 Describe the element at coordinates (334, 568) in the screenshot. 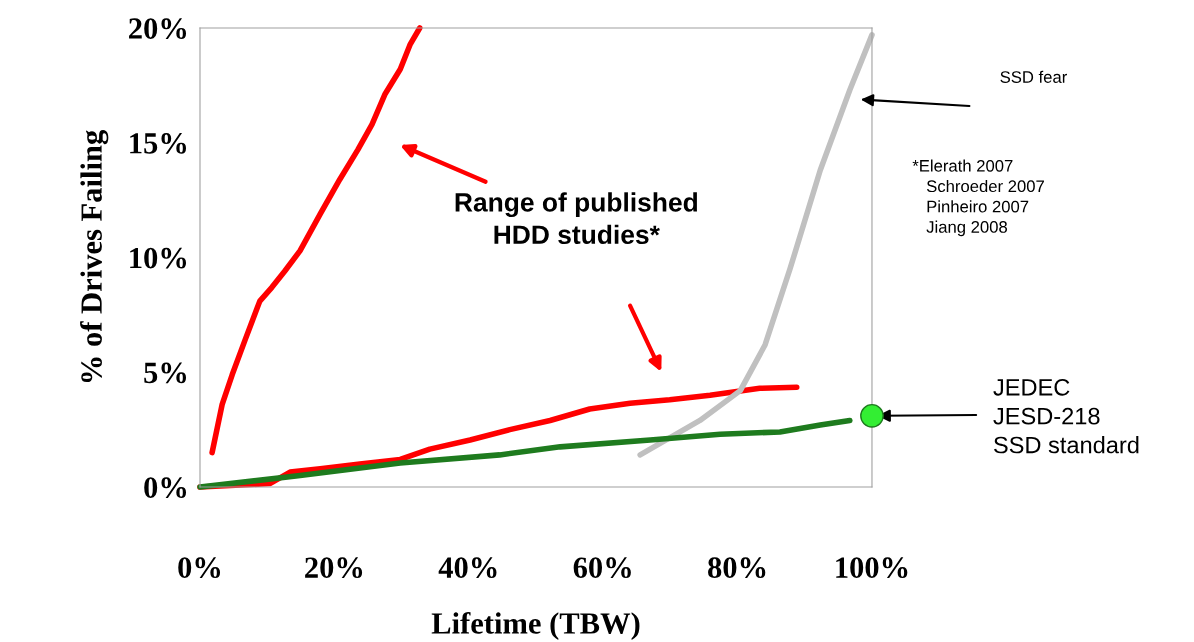

I see `x-tick-label: 20%` at that location.